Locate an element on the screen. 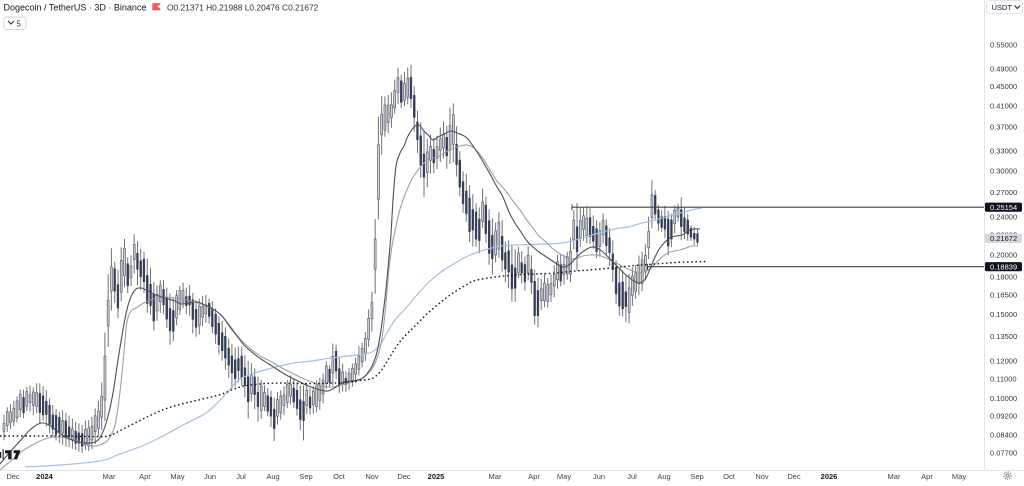 The width and height of the screenshot is (1024, 486). svg-text: 0.18000 is located at coordinates (1003, 276).